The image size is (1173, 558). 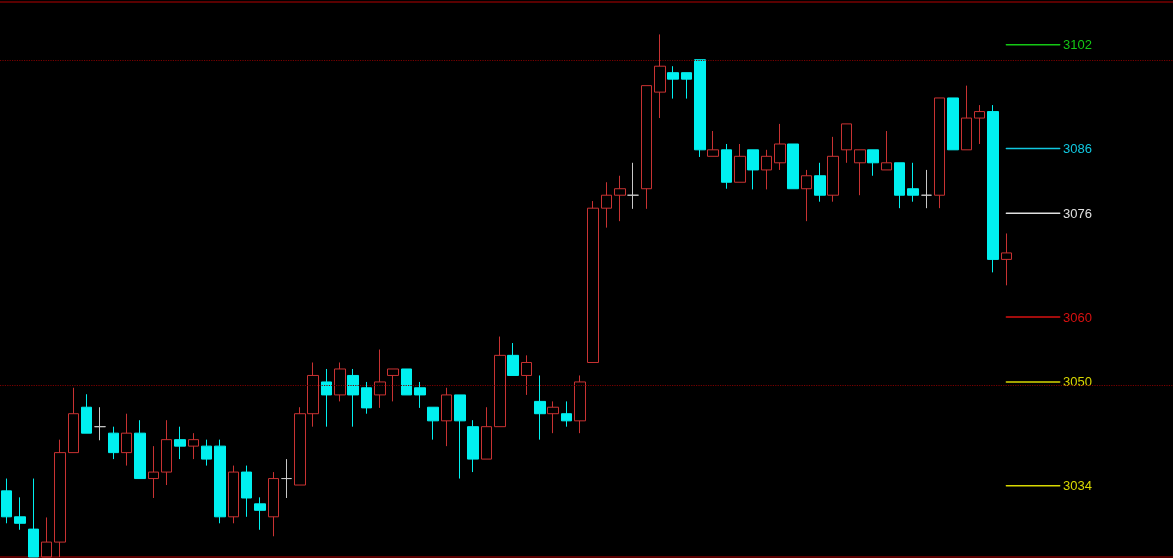 What do you see at coordinates (1077, 317) in the screenshot?
I see `y-tick-label: 3060` at bounding box center [1077, 317].